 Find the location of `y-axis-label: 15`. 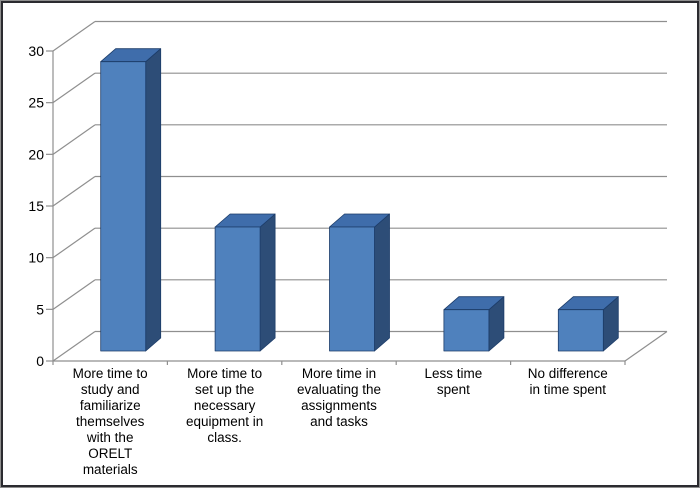

y-axis-label: 15 is located at coordinates (36, 206).